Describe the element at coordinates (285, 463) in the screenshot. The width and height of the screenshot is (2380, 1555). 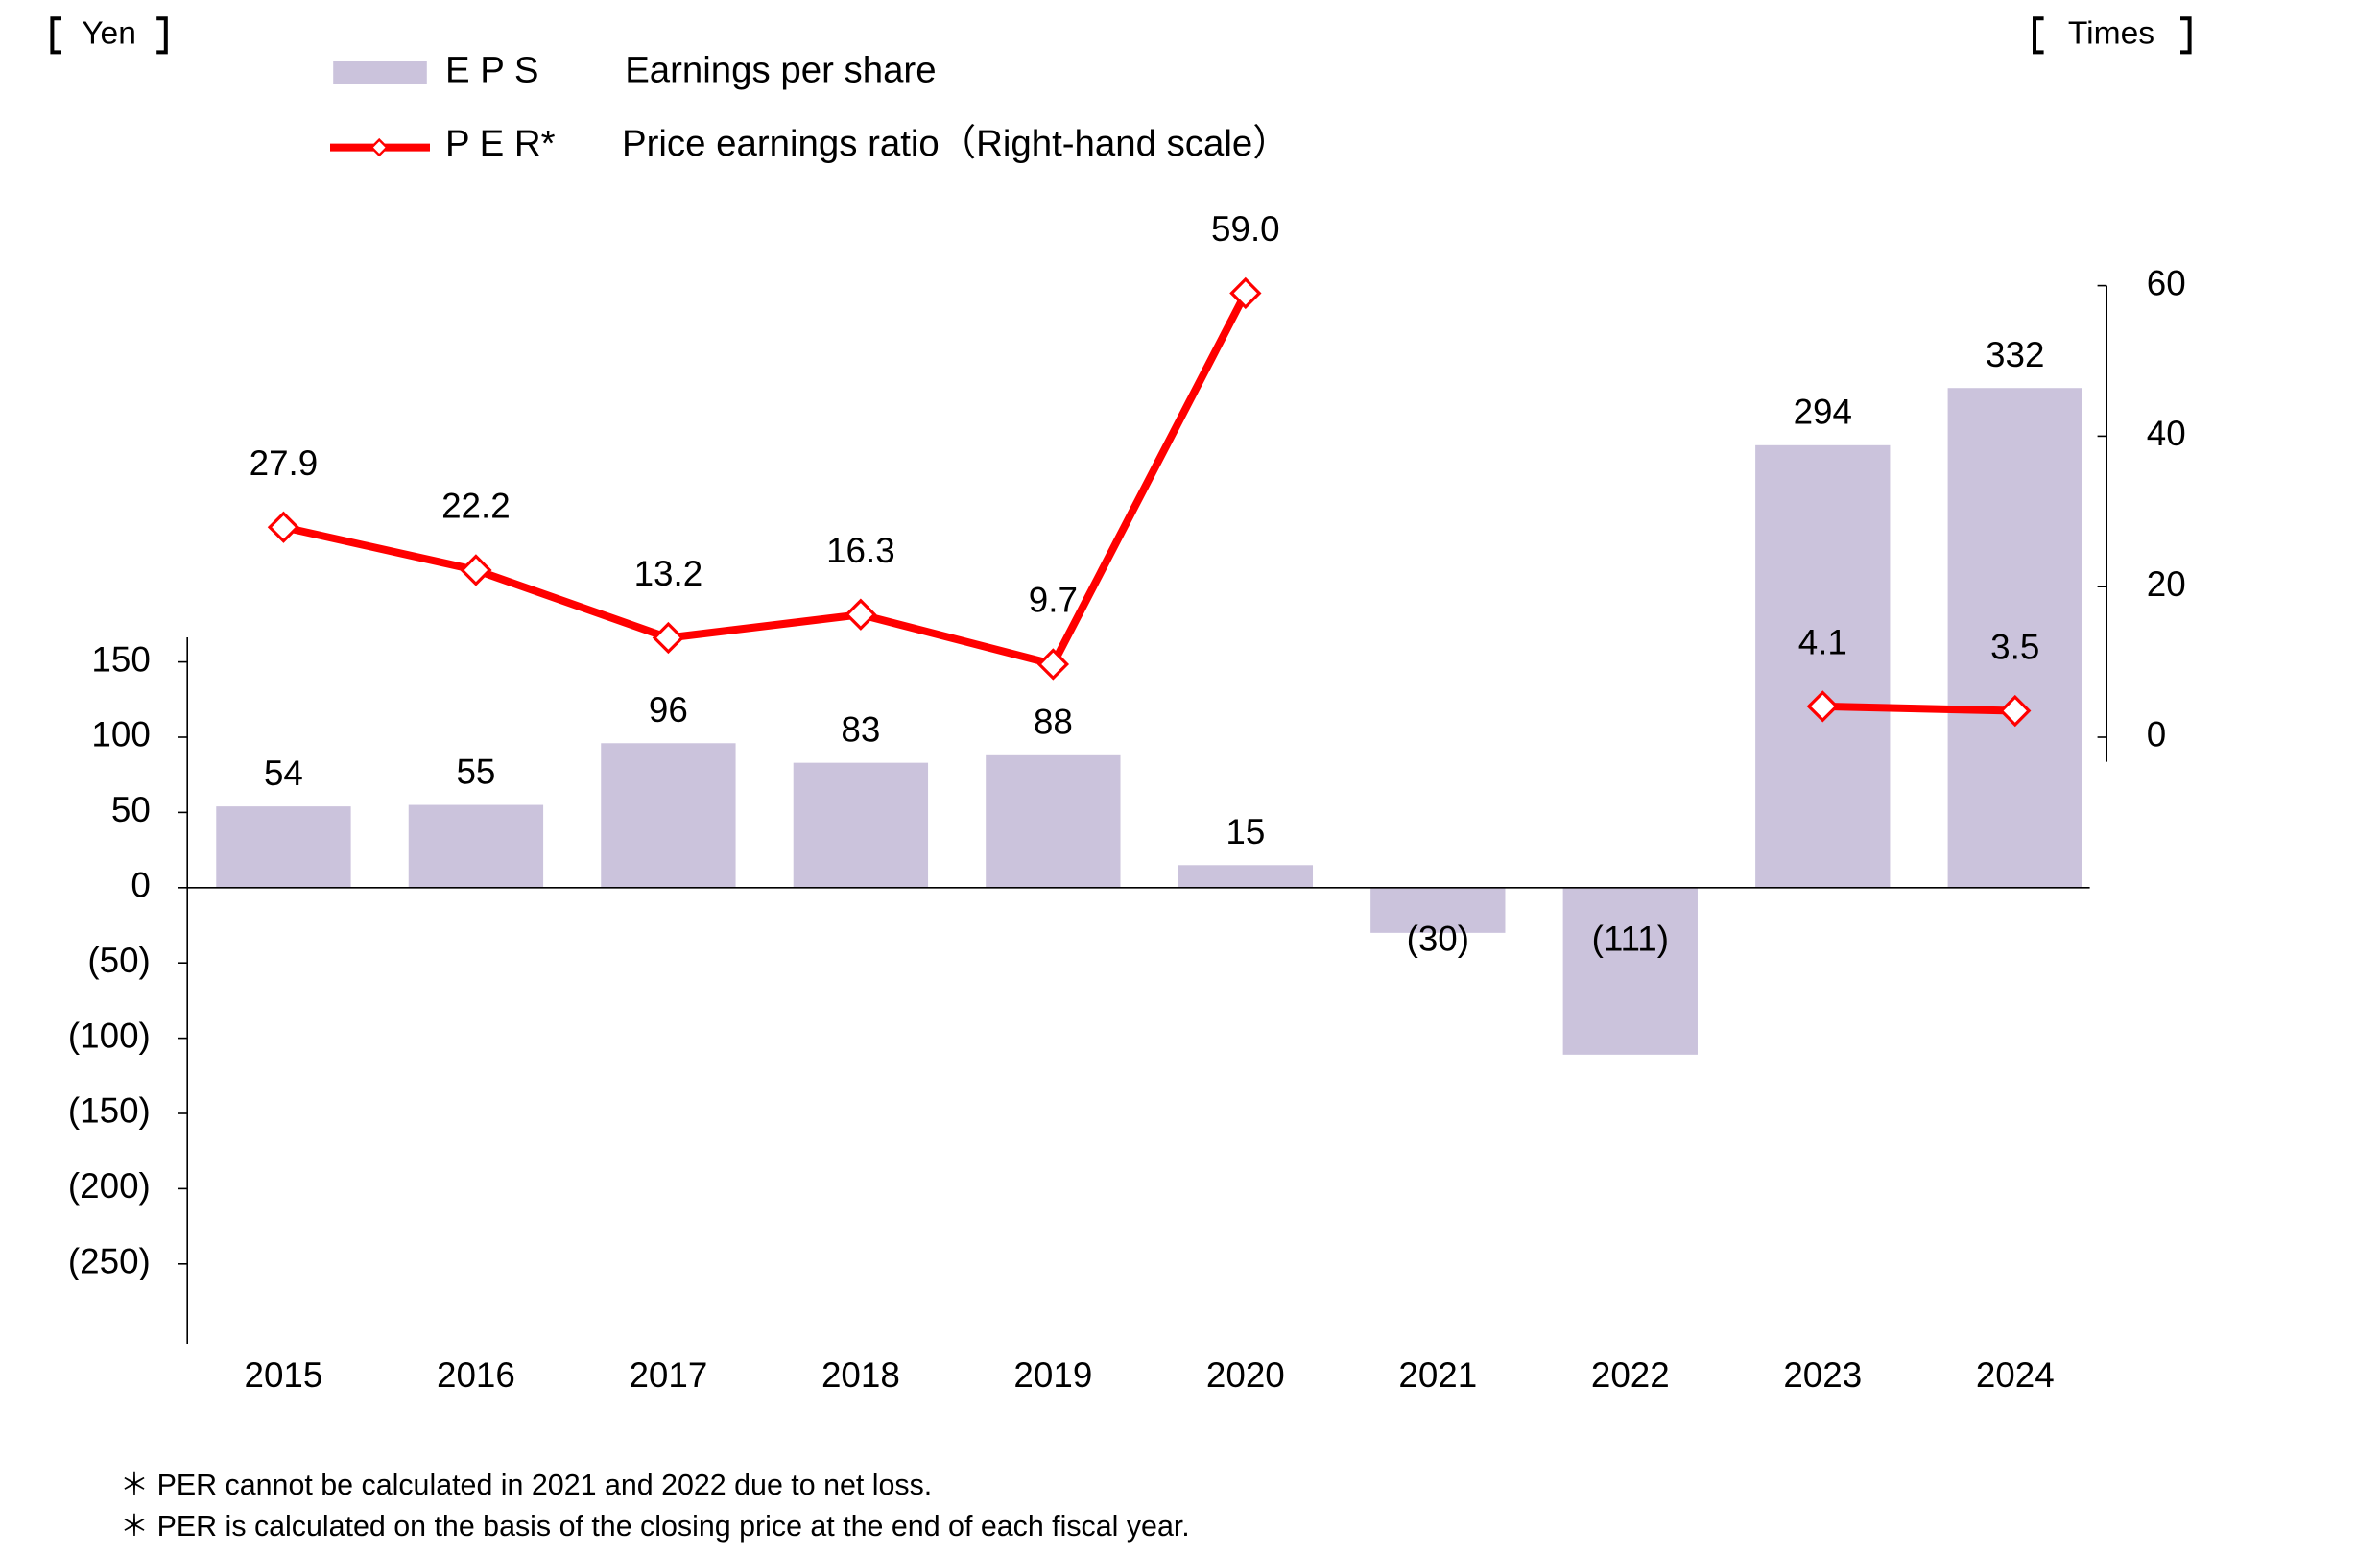
I see `data-label: 27.9` at that location.